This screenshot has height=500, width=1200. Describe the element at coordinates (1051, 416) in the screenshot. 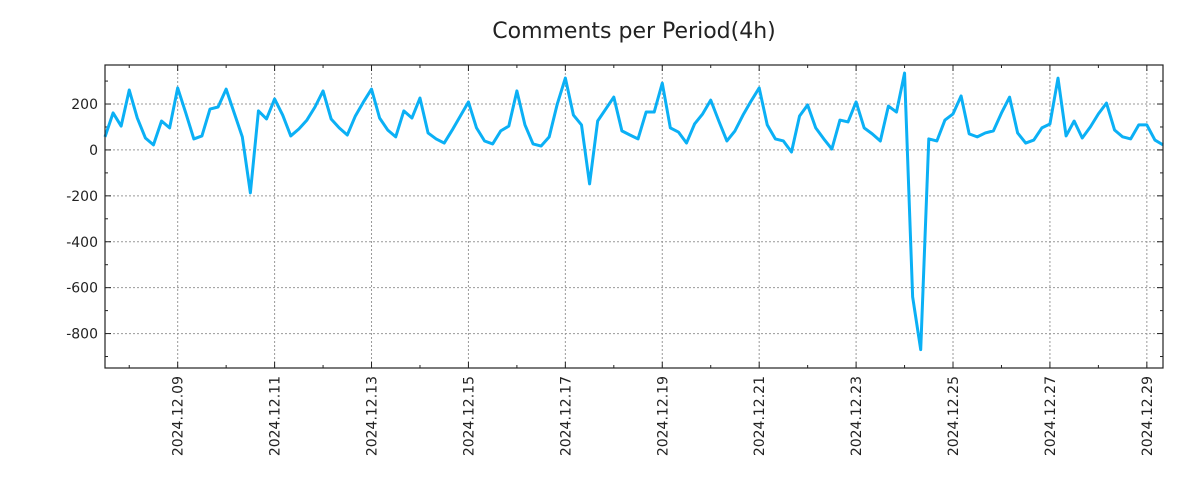

I see `x-tick-label: 2024.12.27` at that location.